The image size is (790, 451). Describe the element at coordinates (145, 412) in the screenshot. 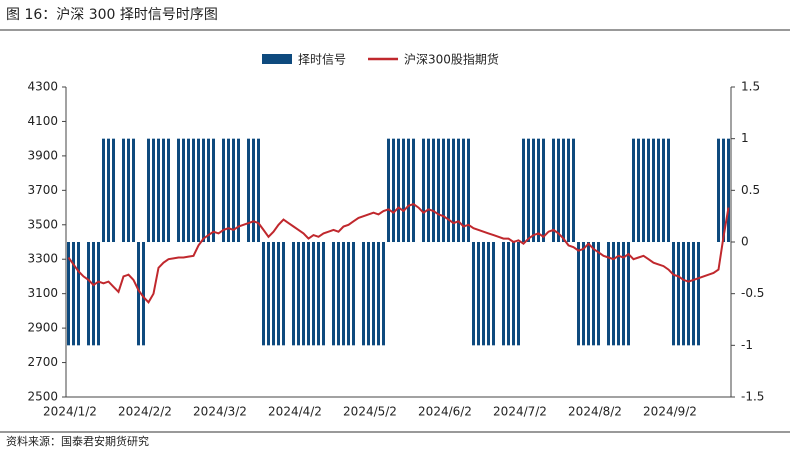

I see `x-tick-label: 2024/2/2` at that location.